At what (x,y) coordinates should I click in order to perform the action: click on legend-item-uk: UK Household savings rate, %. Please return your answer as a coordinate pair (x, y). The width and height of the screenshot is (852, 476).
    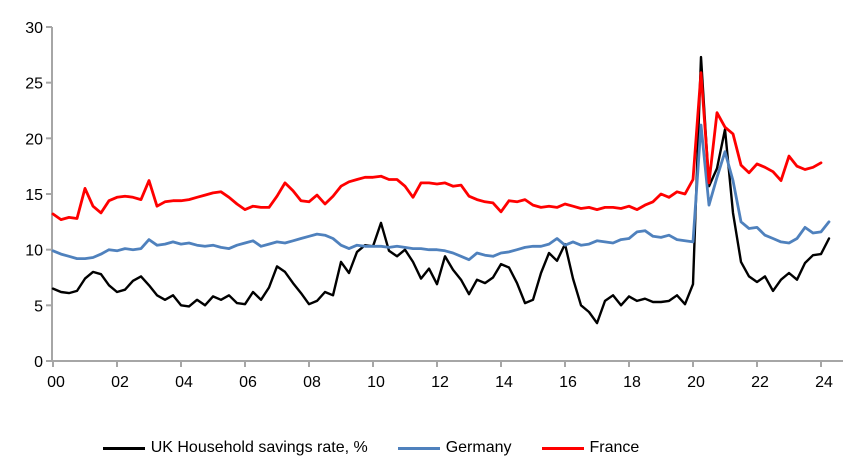
    Looking at the image, I should click on (235, 448).